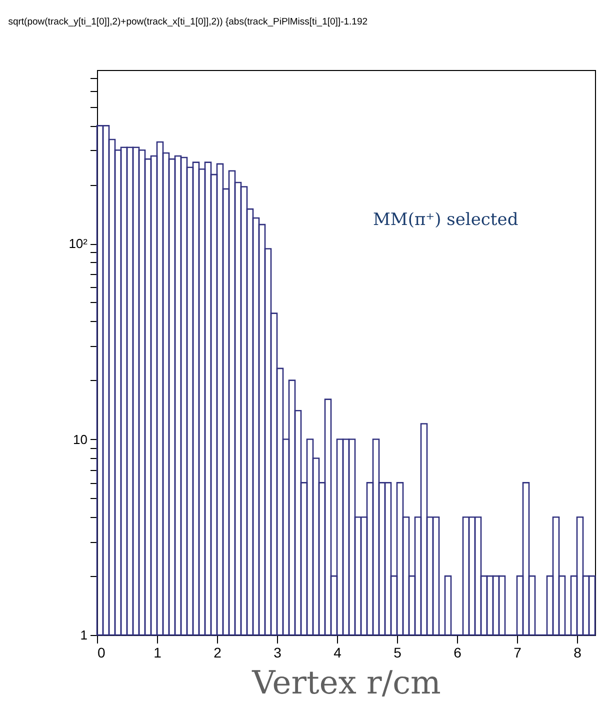  What do you see at coordinates (80, 439) in the screenshot?
I see `y-tick-label: 10` at bounding box center [80, 439].